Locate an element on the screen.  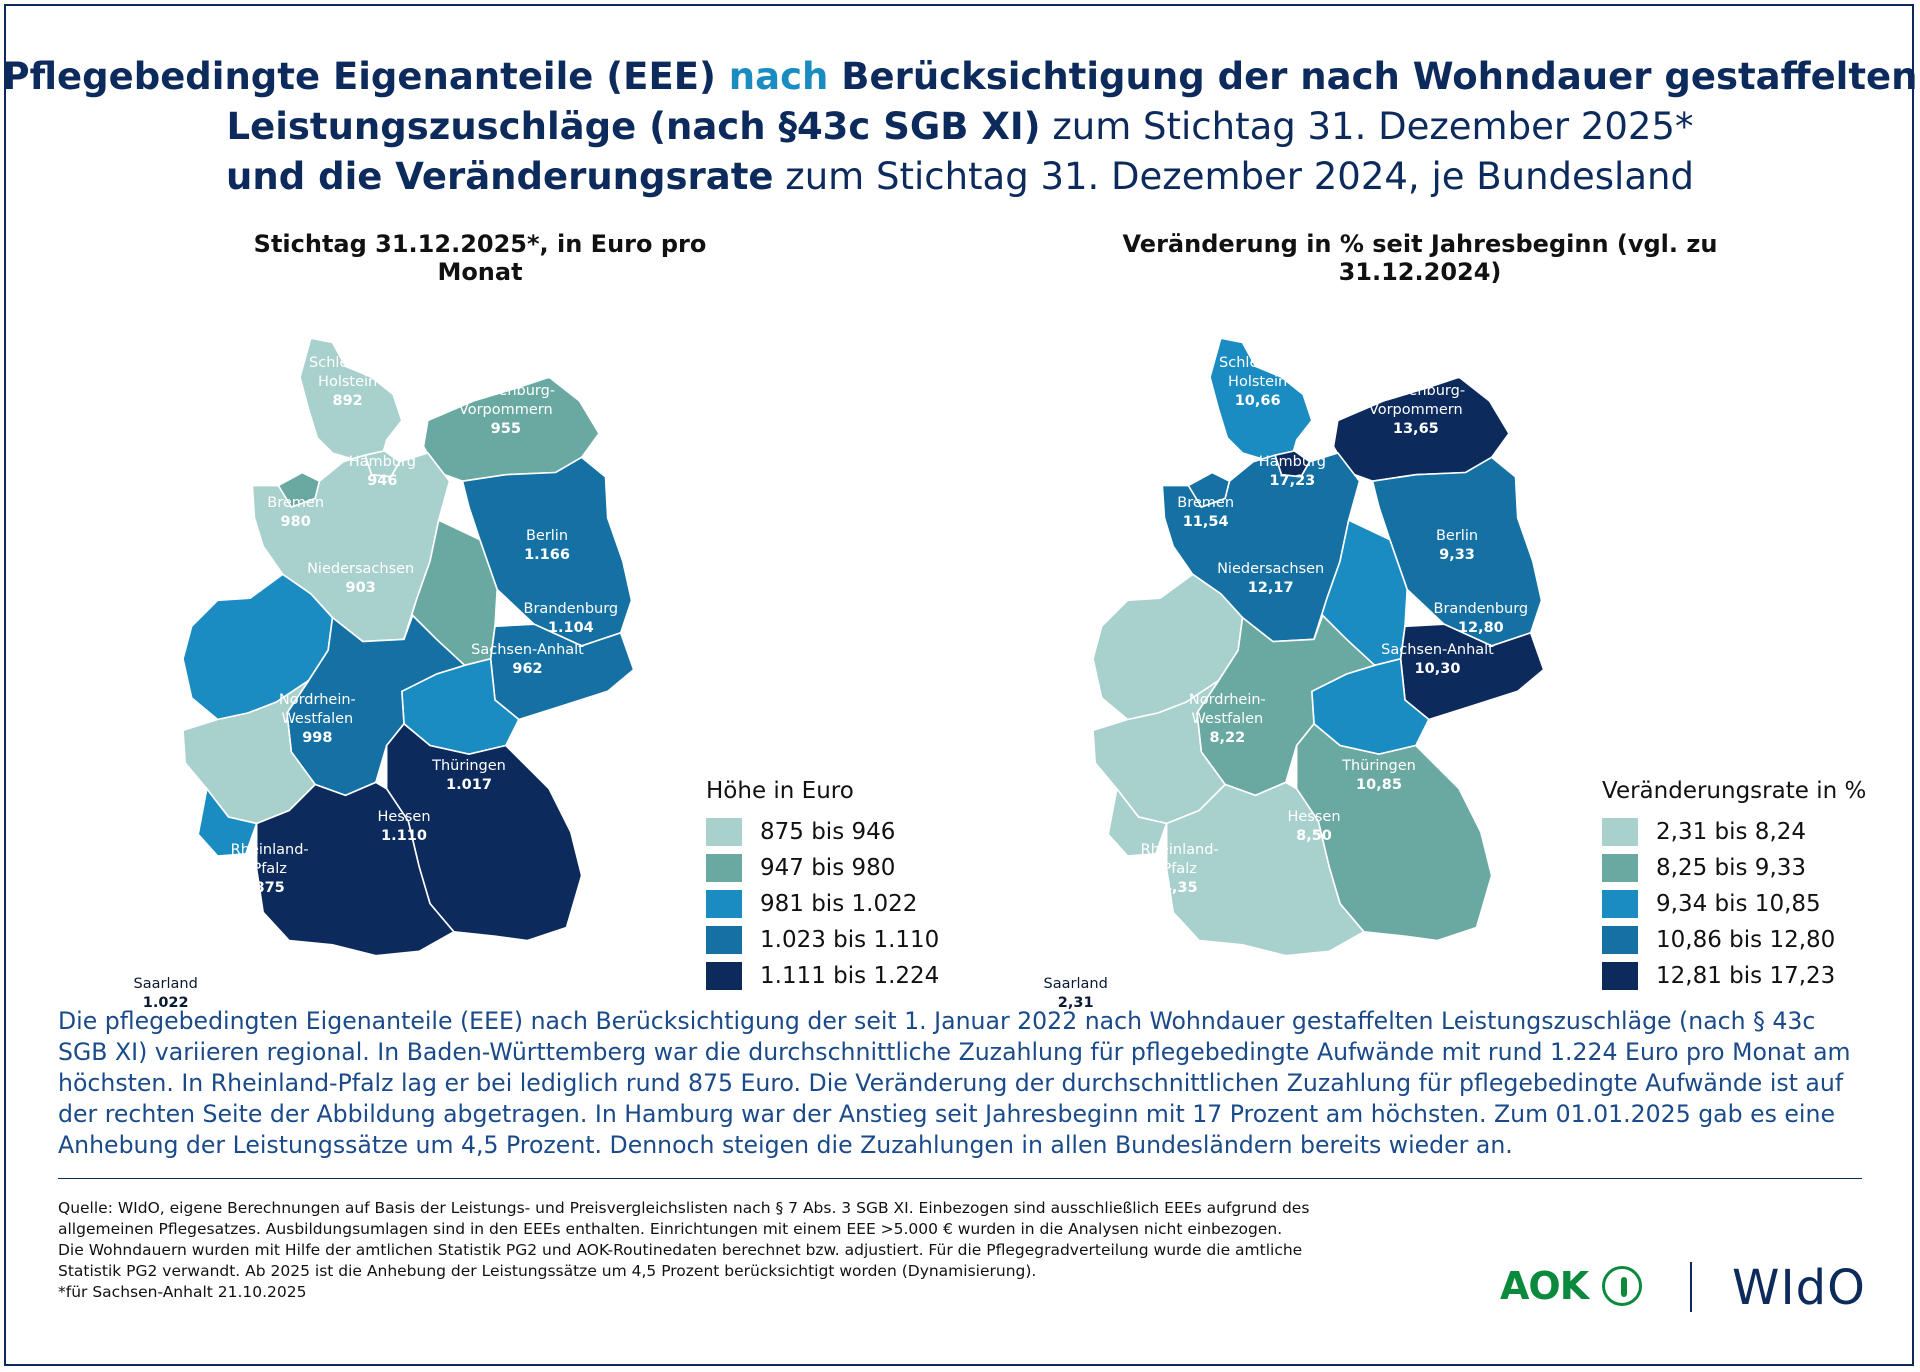
state-value: 1.022 is located at coordinates (165, 1003).